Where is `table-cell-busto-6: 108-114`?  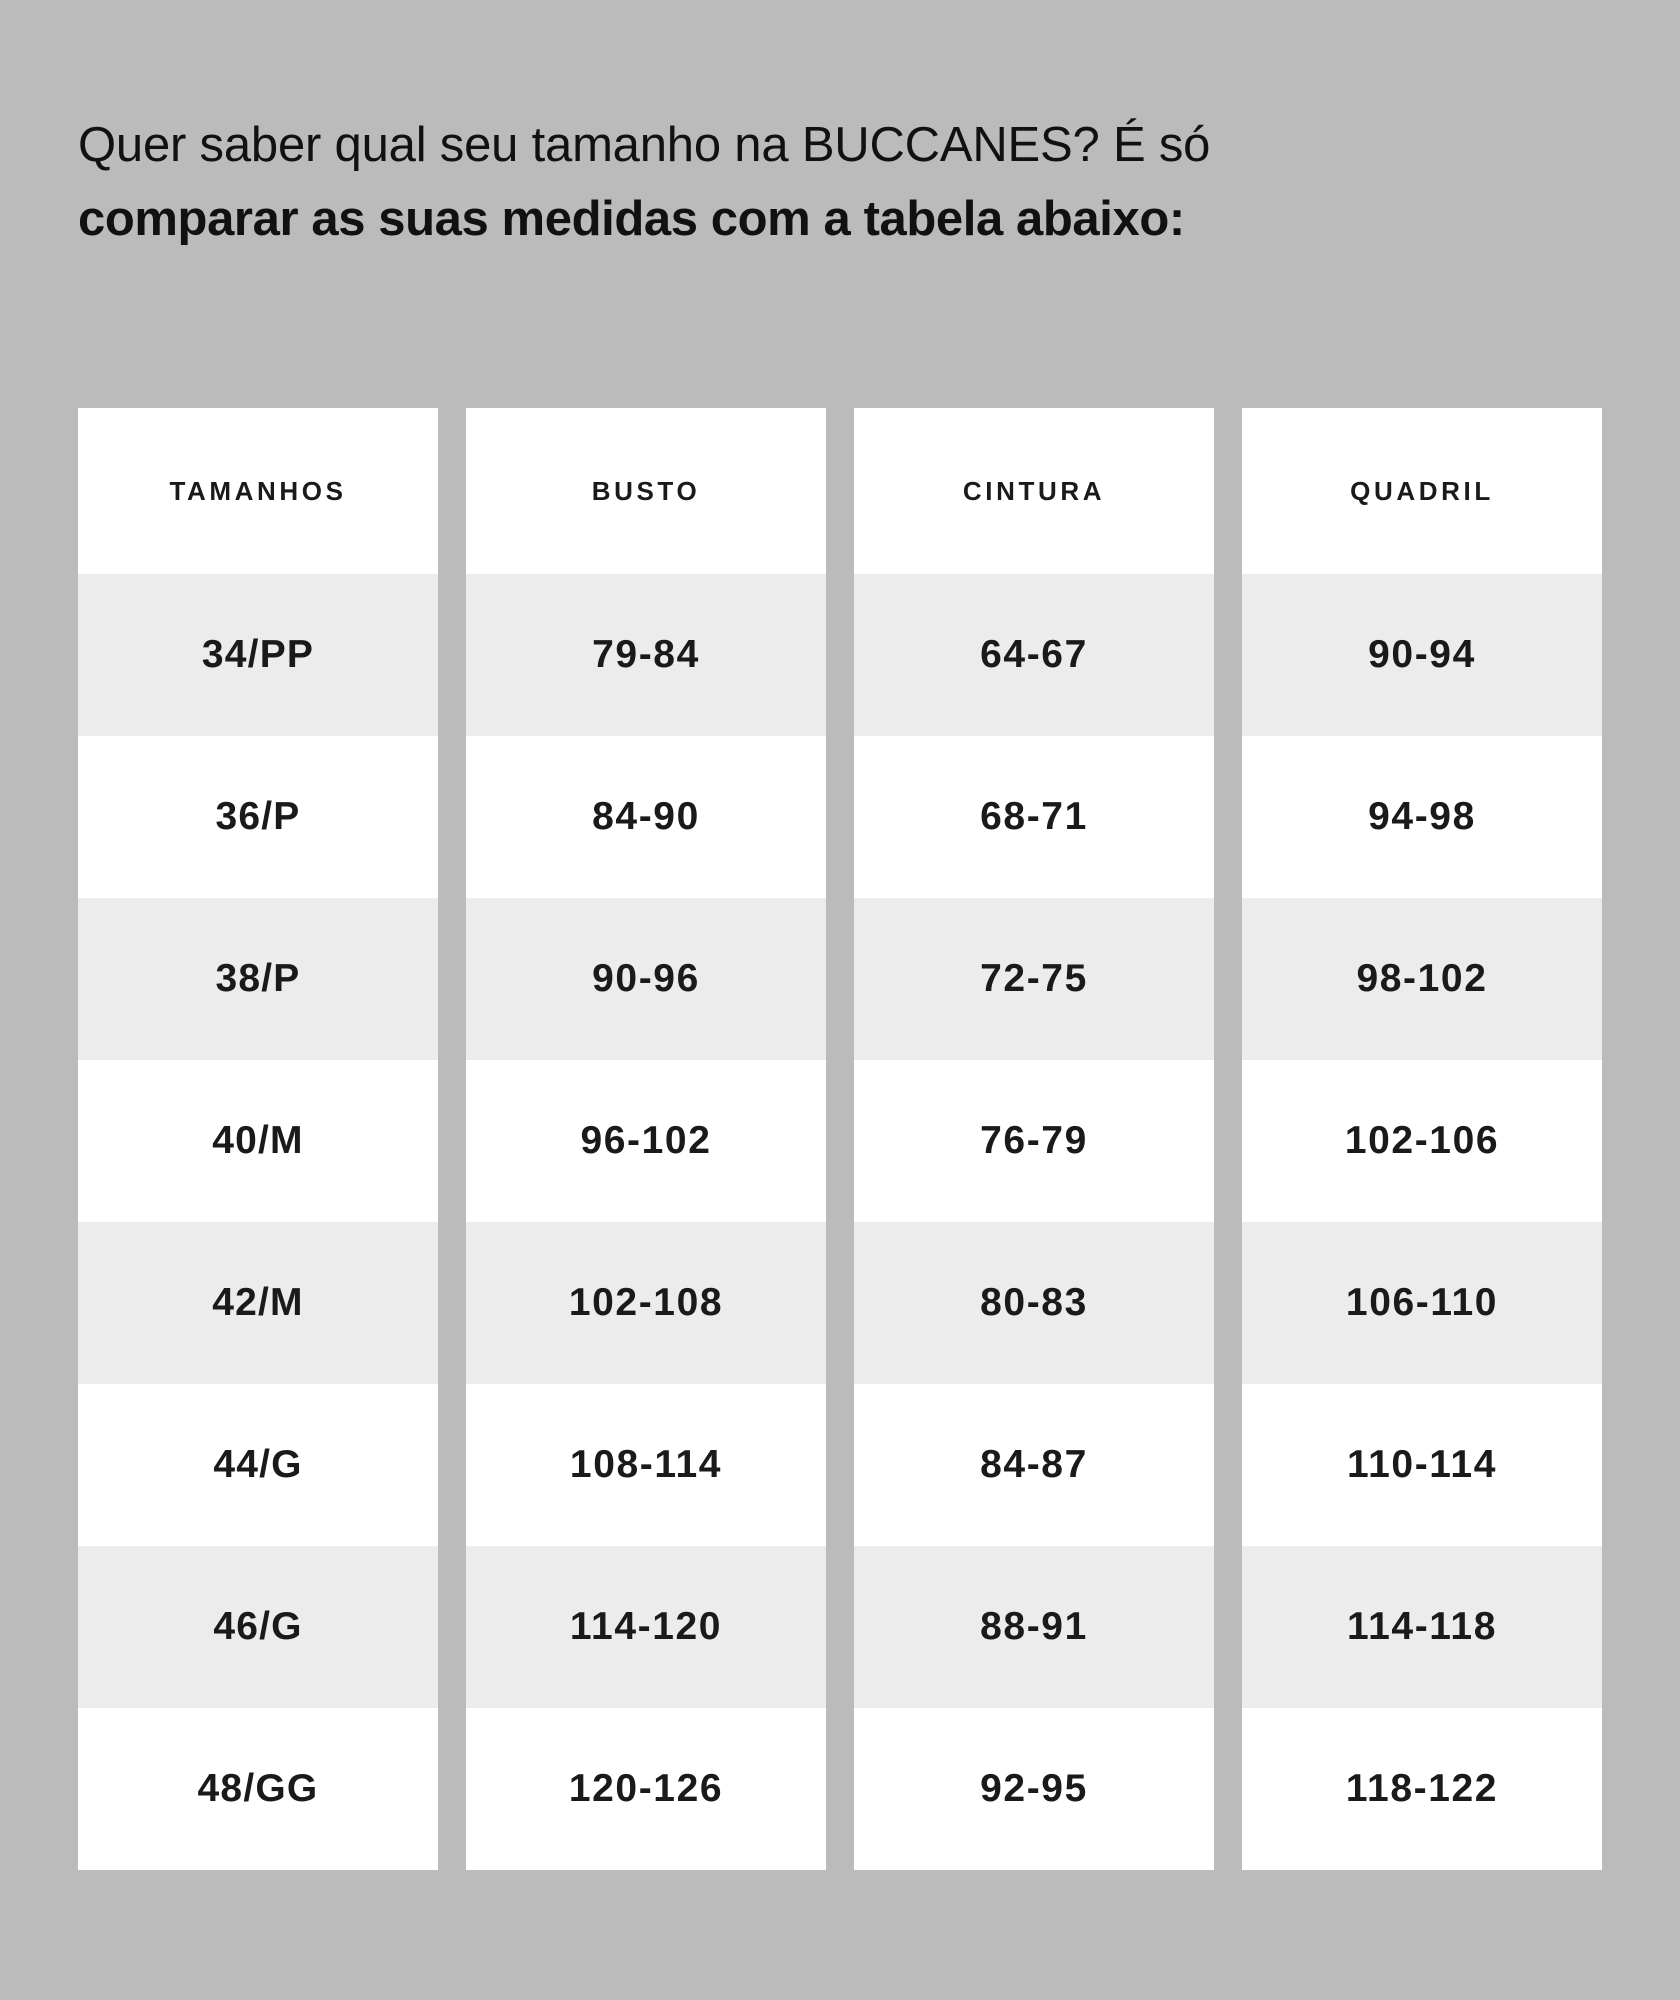 table-cell-busto-6: 108-114 is located at coordinates (646, 1465).